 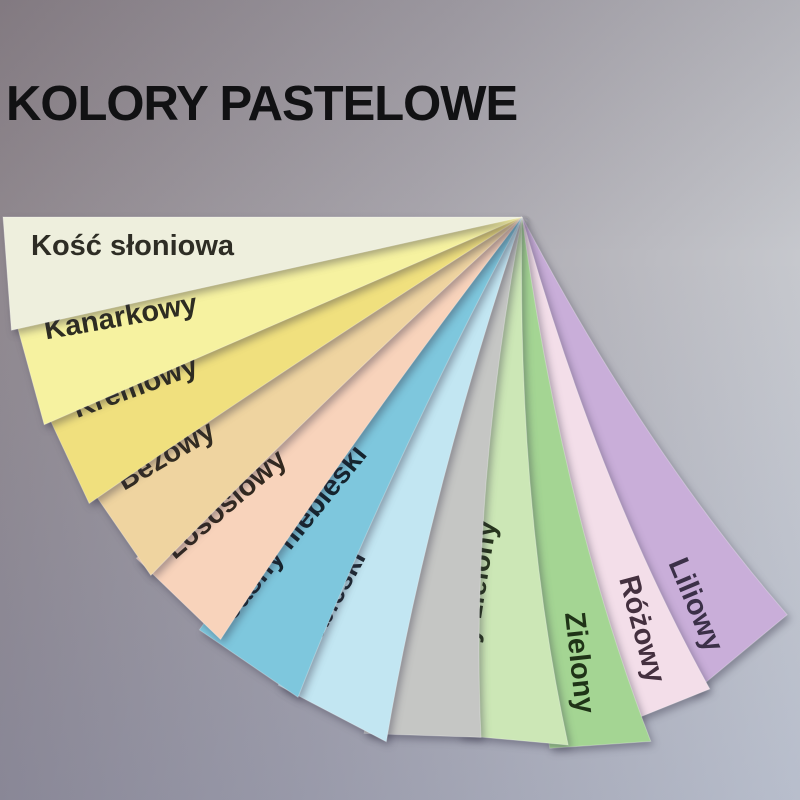 I want to click on strip-kosc-sloniowa, so click(x=262, y=273).